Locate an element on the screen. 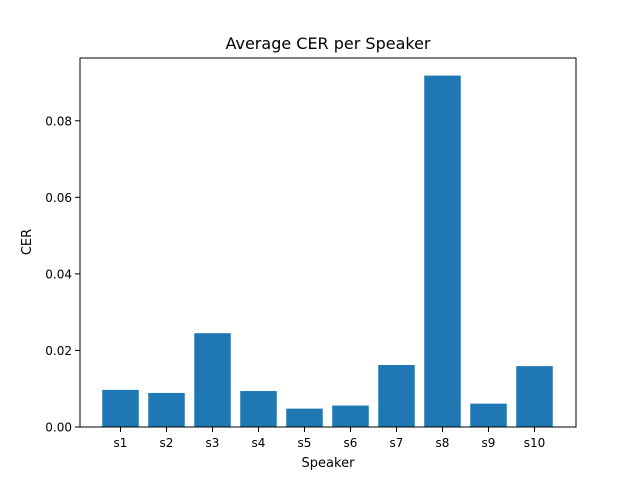 This screenshot has width=640, height=480. bar-s9 is located at coordinates (488, 415).